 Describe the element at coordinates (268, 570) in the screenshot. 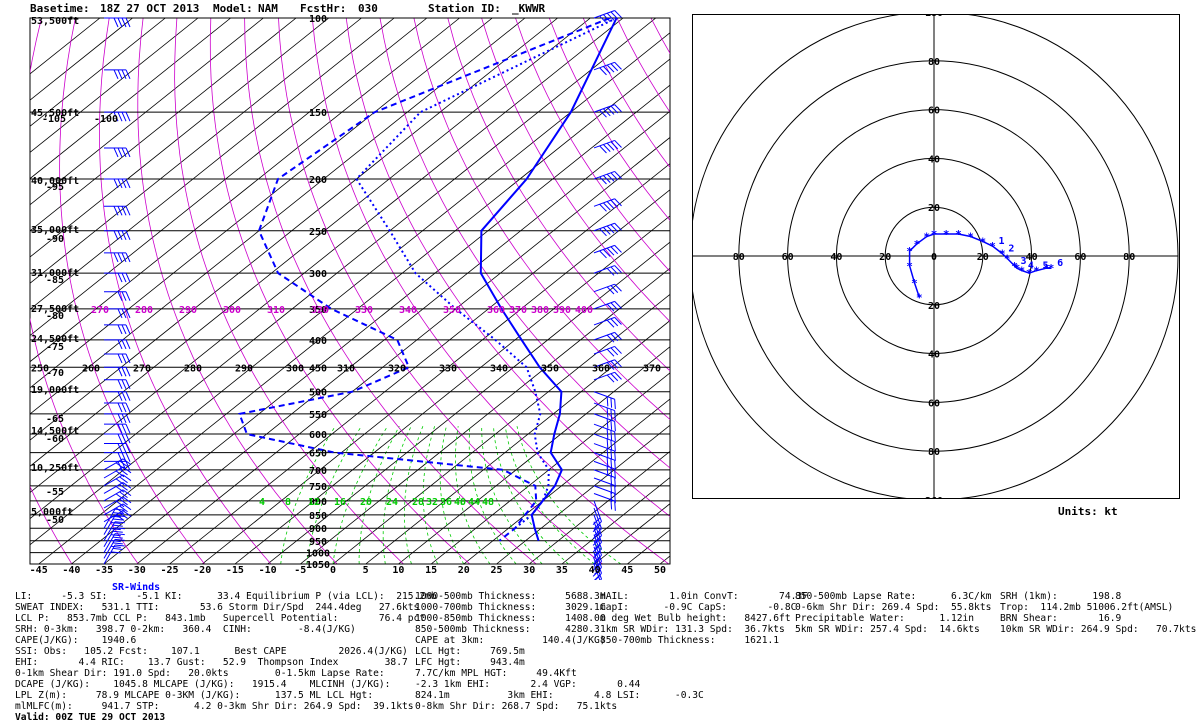

I see `temperature-tick-label: -10` at that location.